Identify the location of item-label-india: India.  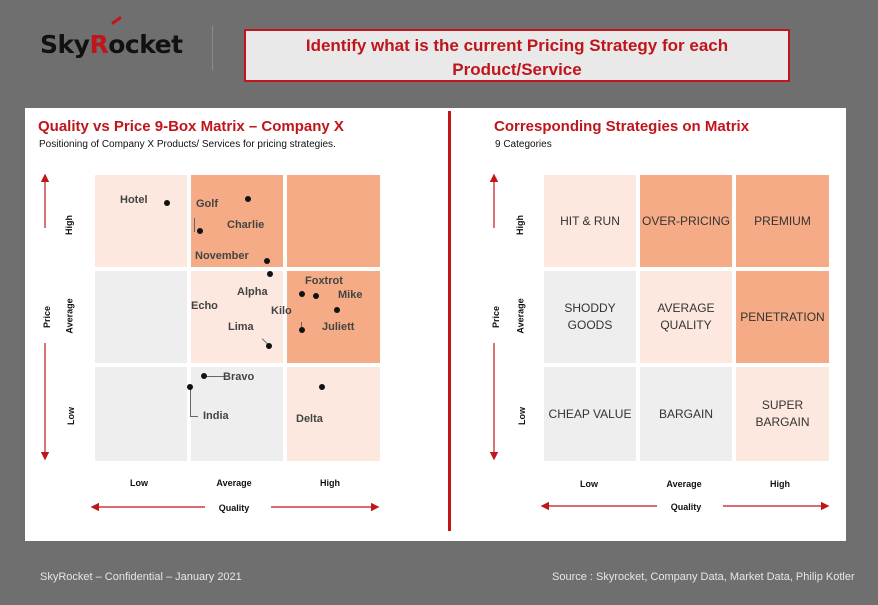
(216, 416).